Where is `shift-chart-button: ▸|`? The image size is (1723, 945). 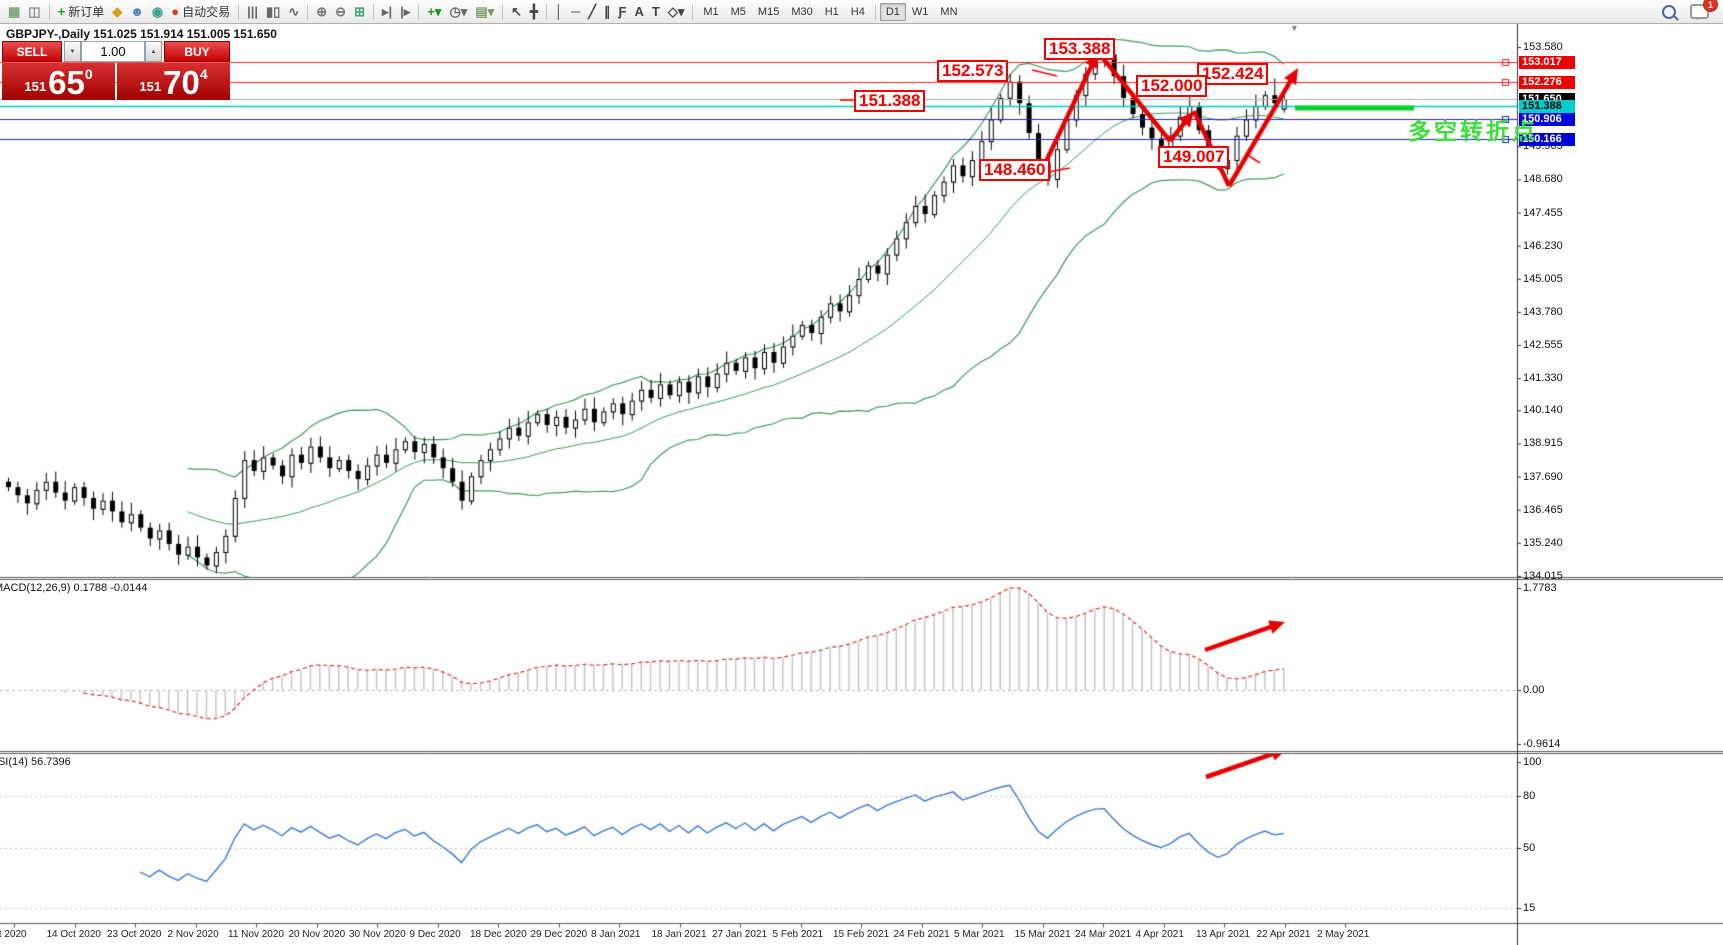
shift-chart-button: ▸| is located at coordinates (387, 12).